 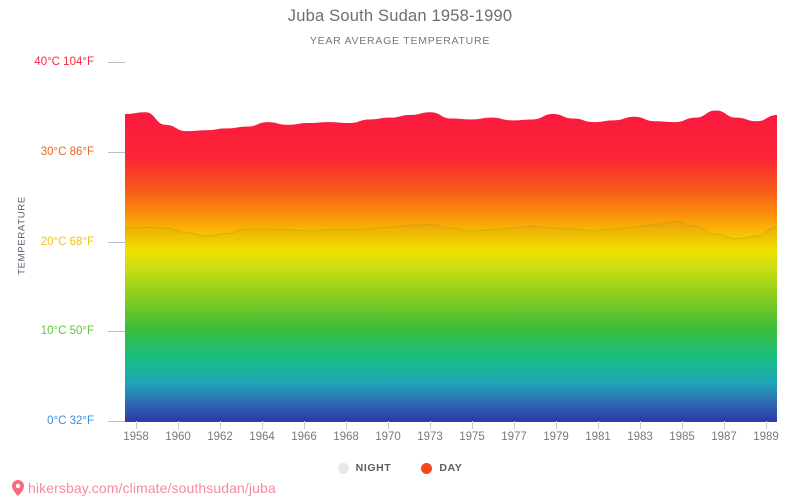 I want to click on x-axis-label-1966: 1966, so click(x=304, y=437).